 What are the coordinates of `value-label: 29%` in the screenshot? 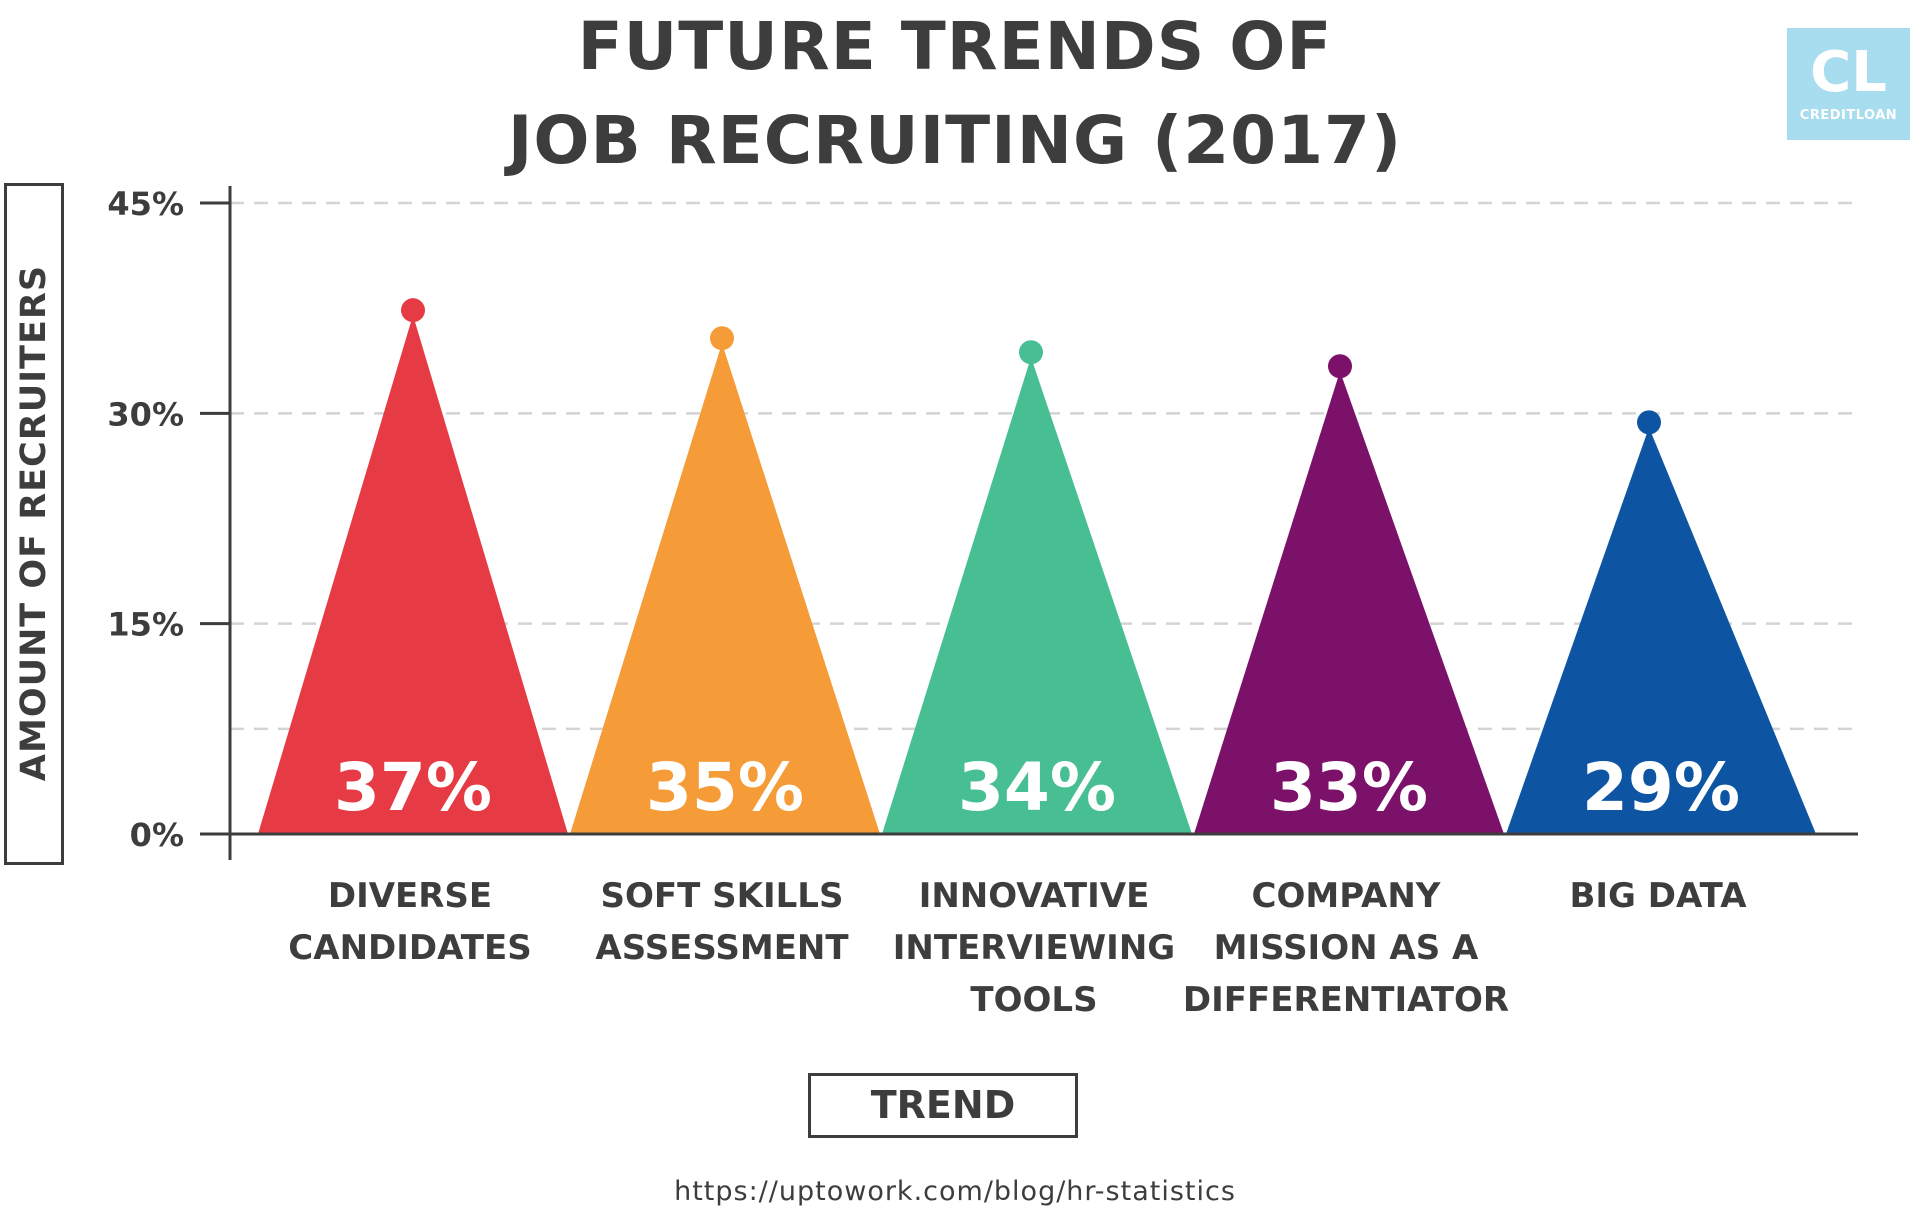 It's located at (1661, 787).